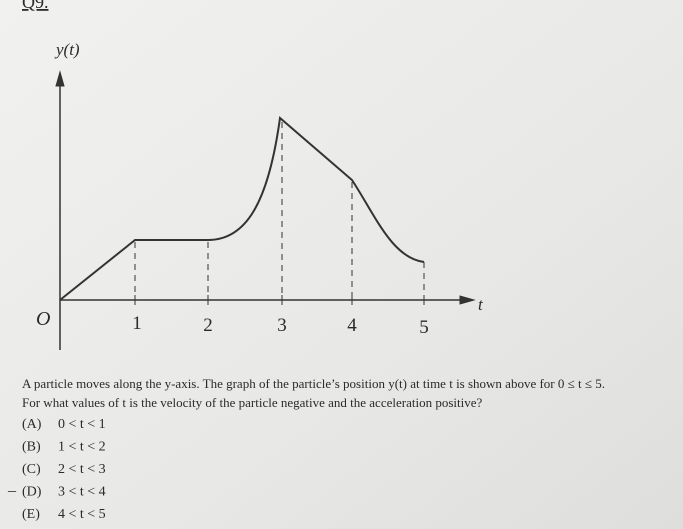 The width and height of the screenshot is (683, 529). What do you see at coordinates (467, 300) in the screenshot?
I see `x-arrow` at bounding box center [467, 300].